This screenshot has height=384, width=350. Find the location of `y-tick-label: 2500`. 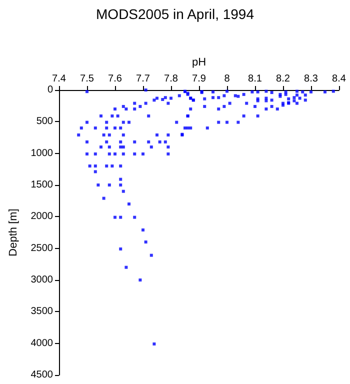

y-tick-label: 2500 is located at coordinates (42, 248).